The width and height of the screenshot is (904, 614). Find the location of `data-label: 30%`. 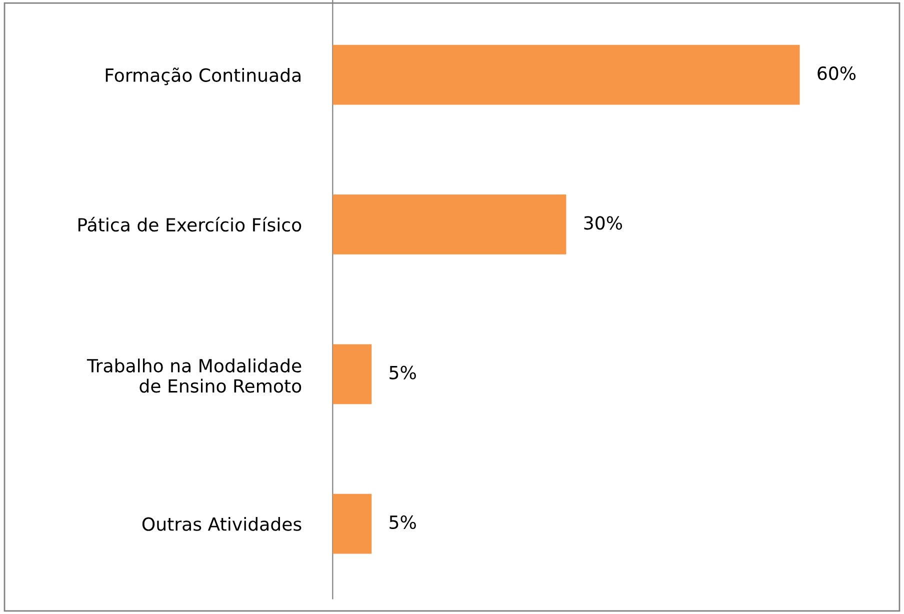

data-label: 30% is located at coordinates (603, 223).